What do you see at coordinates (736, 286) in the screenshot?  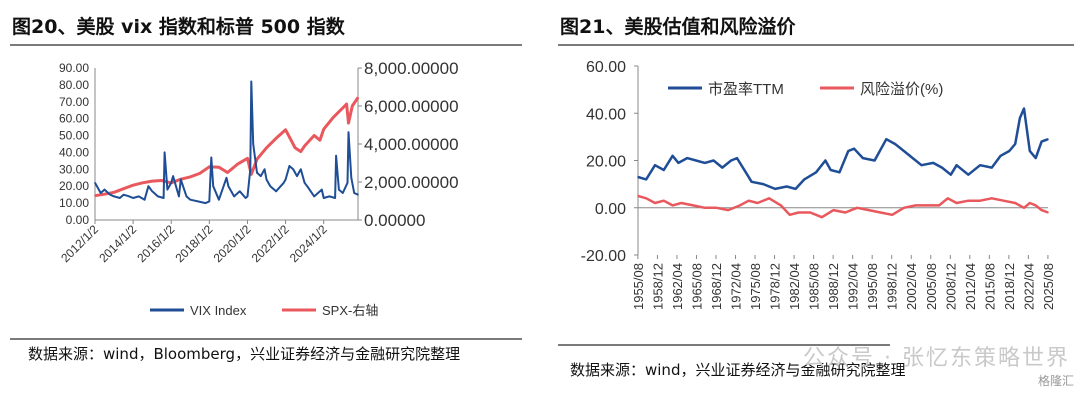 I see `x-tick-label: 1972/04` at bounding box center [736, 286].